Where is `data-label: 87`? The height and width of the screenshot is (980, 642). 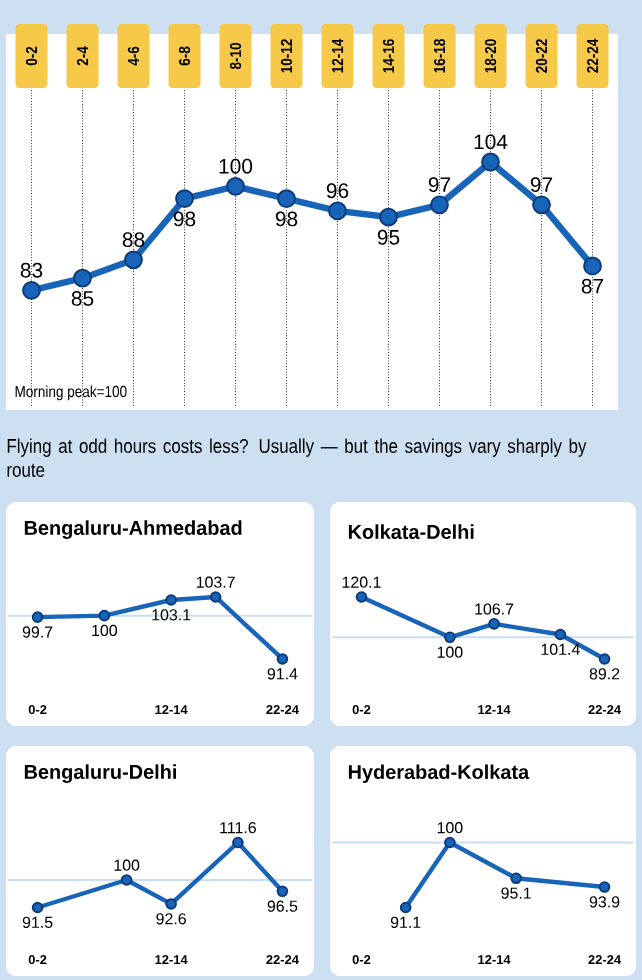
data-label: 87 is located at coordinates (592, 286).